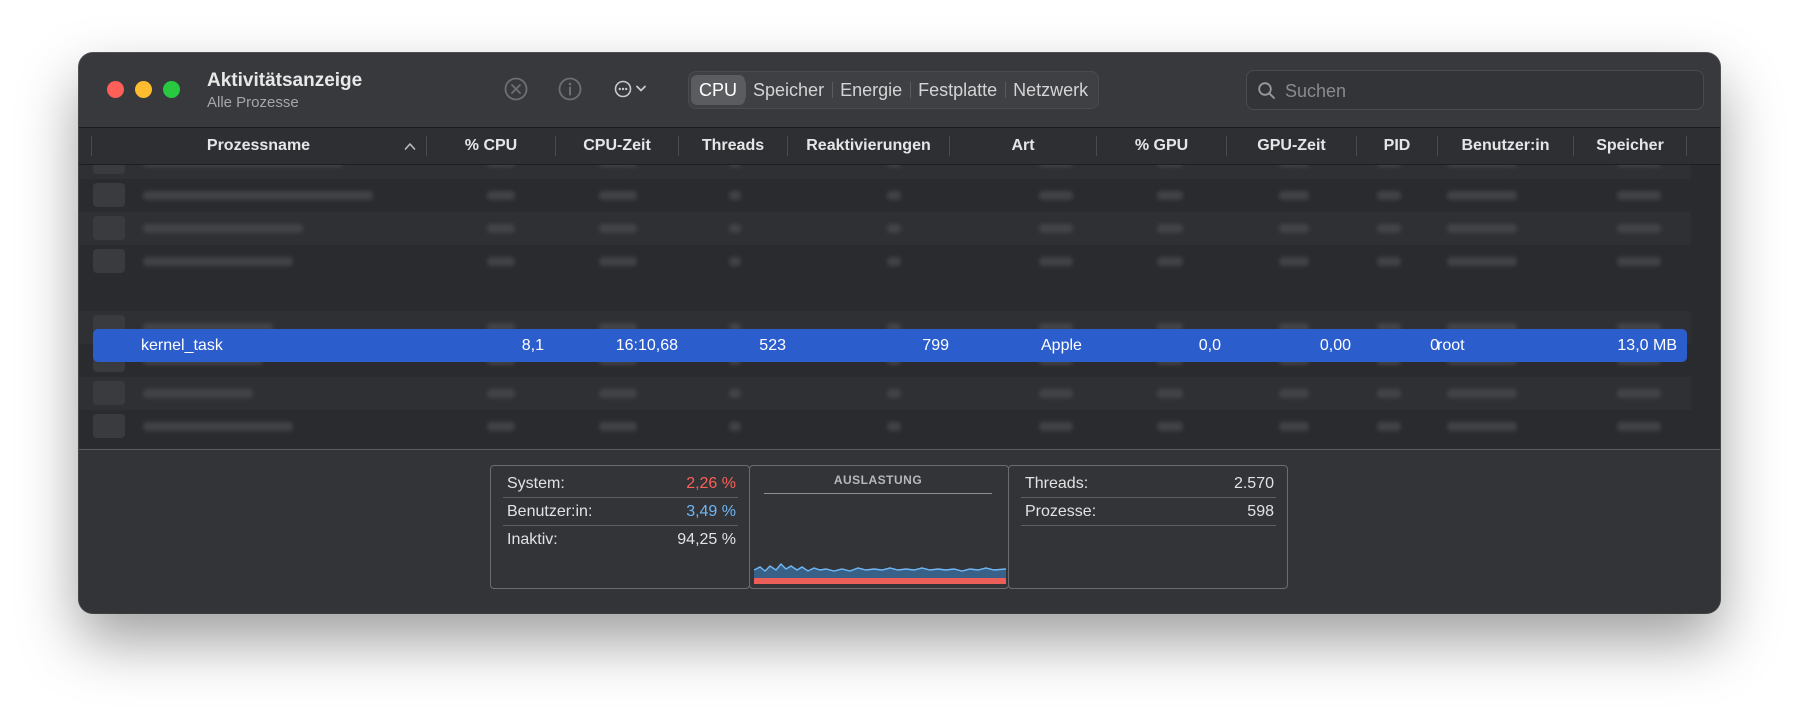 The image size is (1800, 719). Describe the element at coordinates (935, 345) in the screenshot. I see `cell-wakeups: 799` at that location.